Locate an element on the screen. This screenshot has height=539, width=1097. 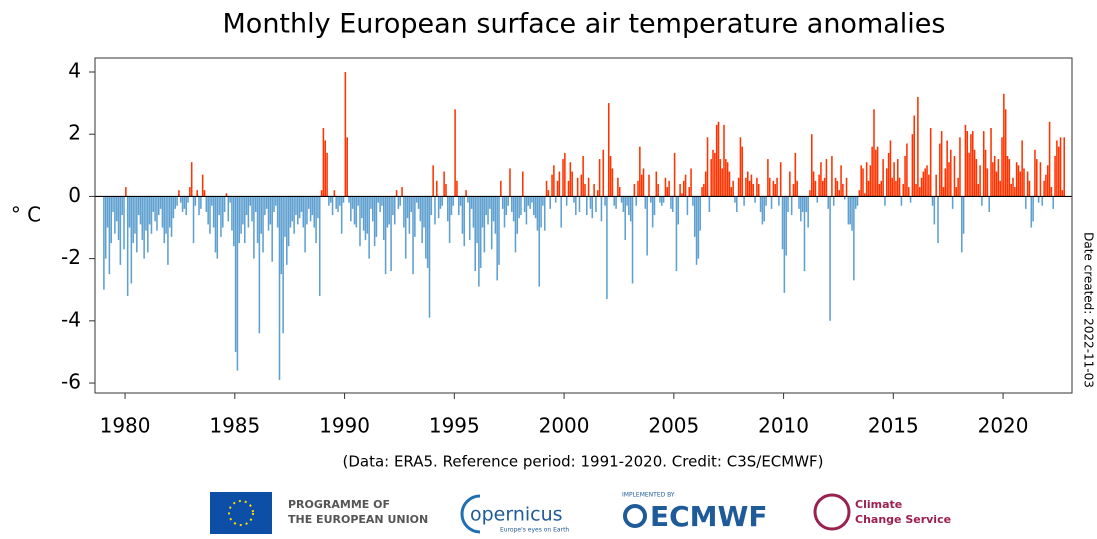
ecmwf-small: IMPLEMENTED BY is located at coordinates (648, 495).